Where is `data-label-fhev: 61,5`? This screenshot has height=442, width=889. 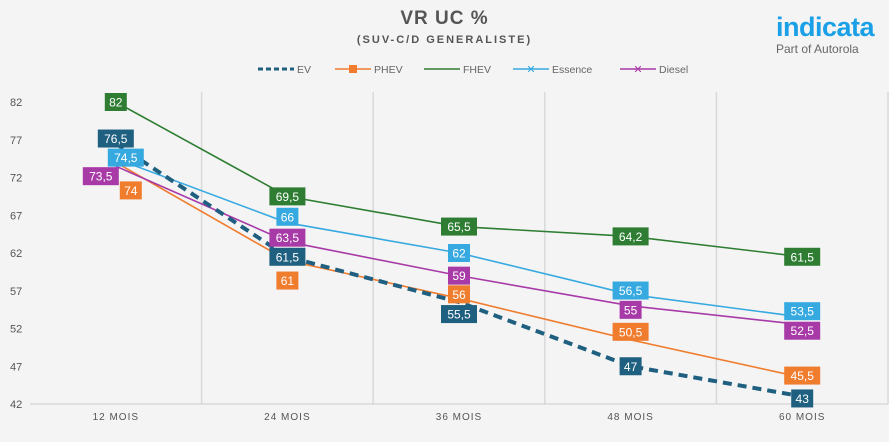
data-label-fhev: 61,5 is located at coordinates (802, 256).